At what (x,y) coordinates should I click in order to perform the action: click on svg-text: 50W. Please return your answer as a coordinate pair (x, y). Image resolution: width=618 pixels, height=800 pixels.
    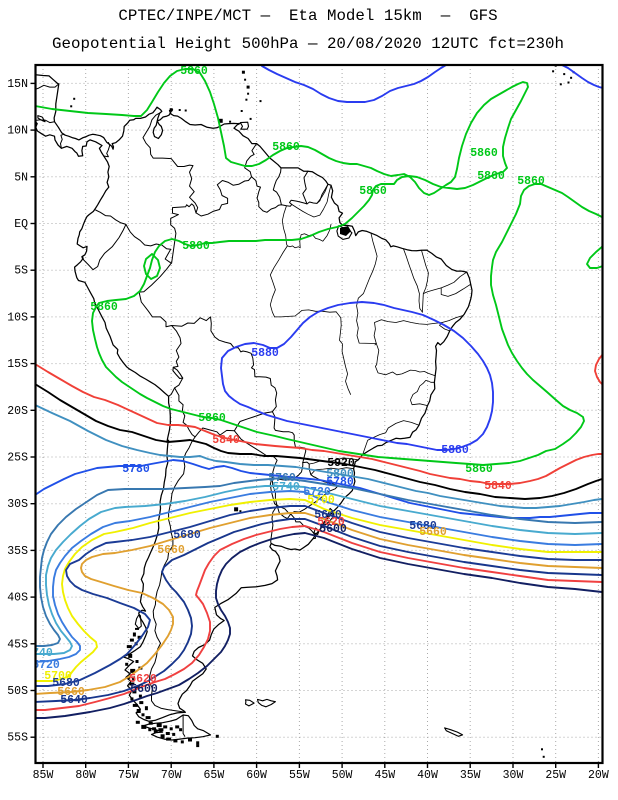
    Looking at the image, I should click on (342, 775).